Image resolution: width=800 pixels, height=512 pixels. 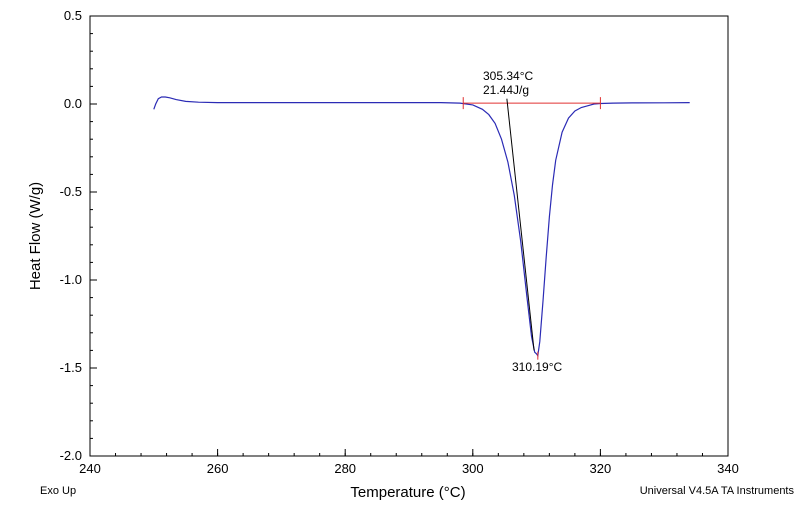 What do you see at coordinates (537, 367) in the screenshot?
I see `peak-temperature-label: 310.19°C` at bounding box center [537, 367].